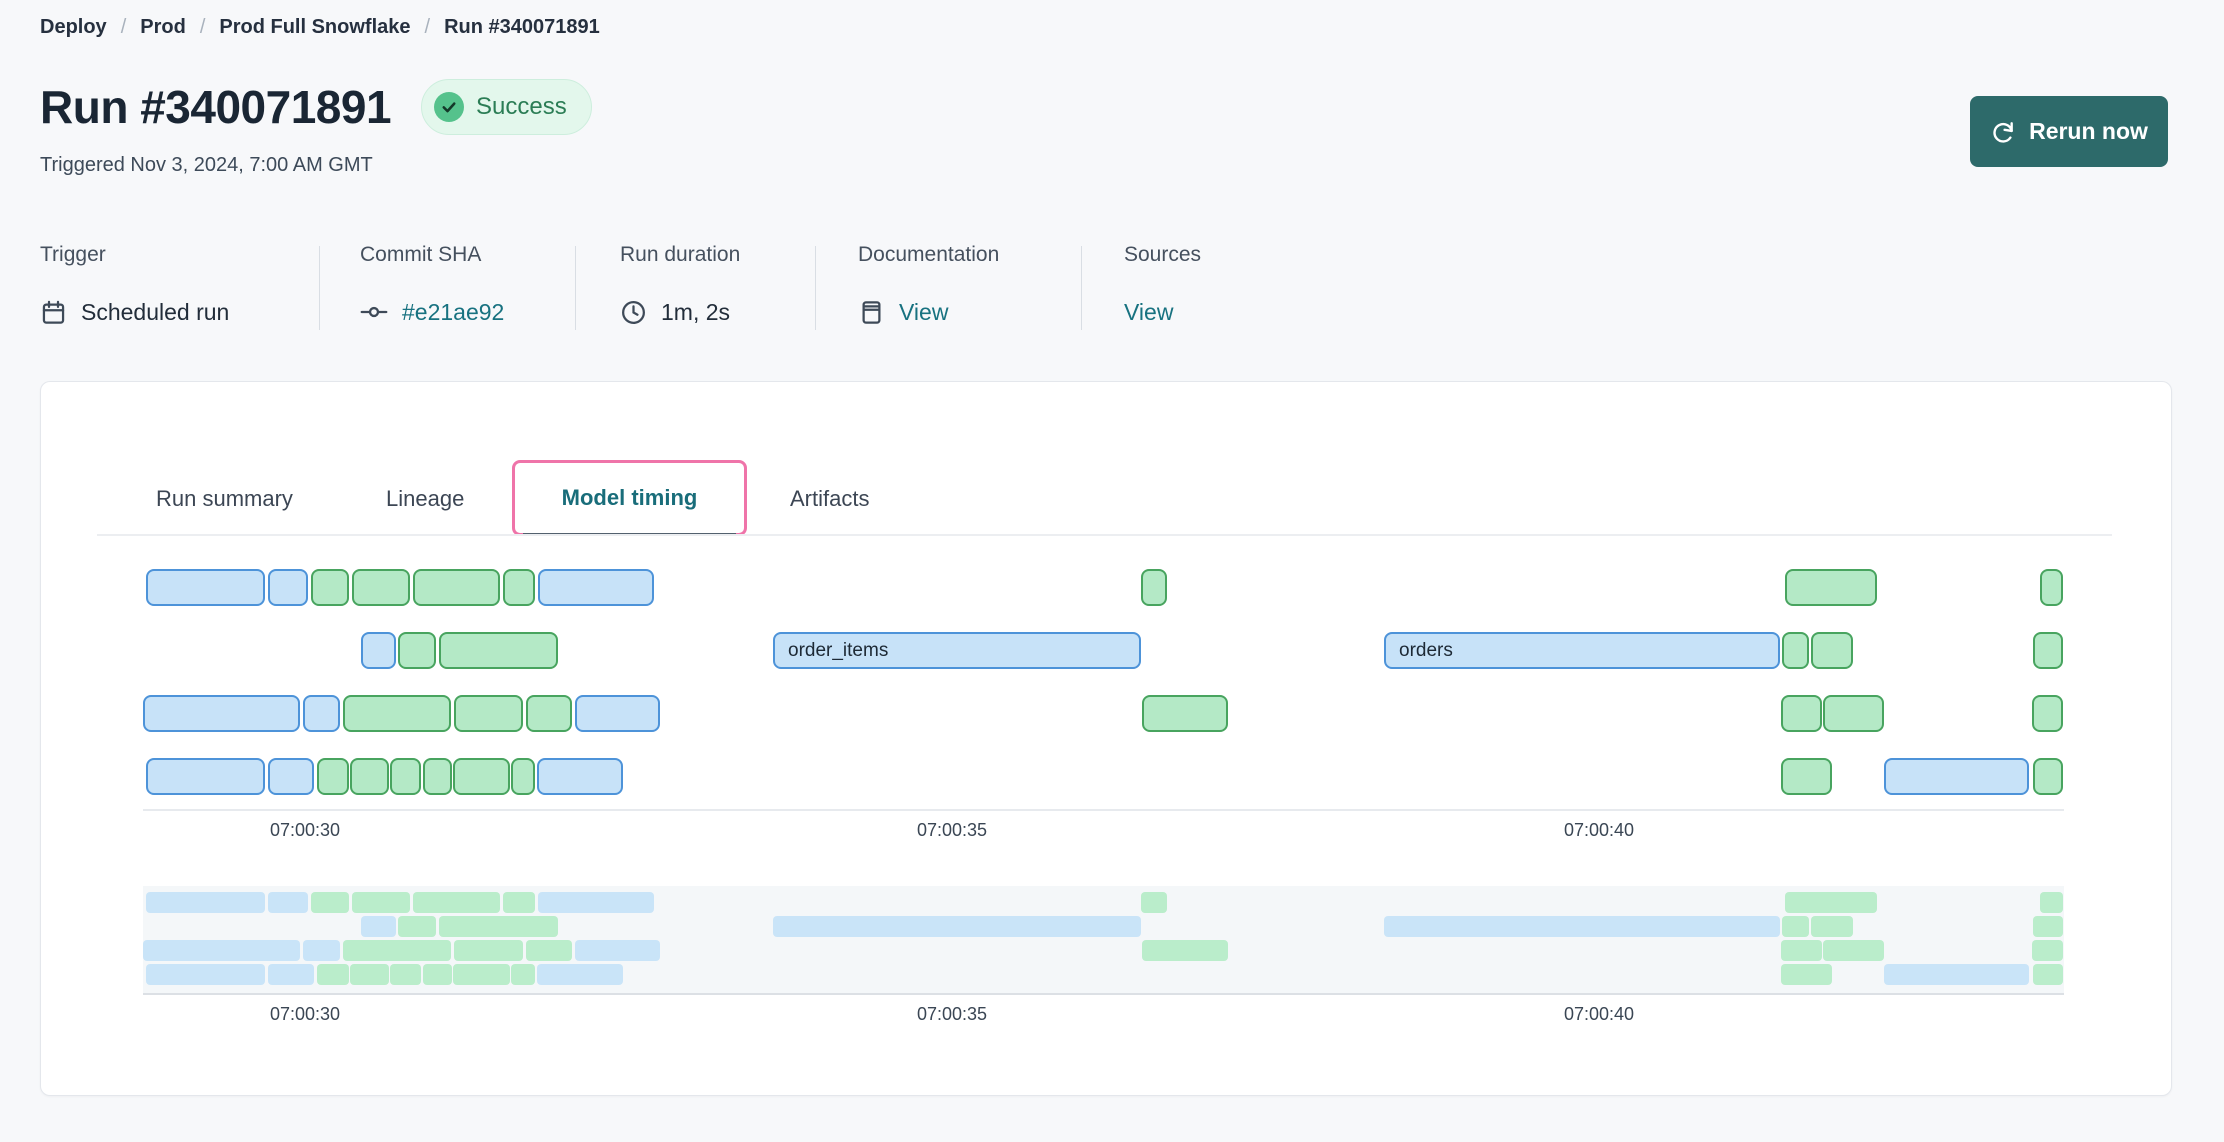 This screenshot has height=1142, width=2224. I want to click on breadcrumb-prod: Prod, so click(163, 27).